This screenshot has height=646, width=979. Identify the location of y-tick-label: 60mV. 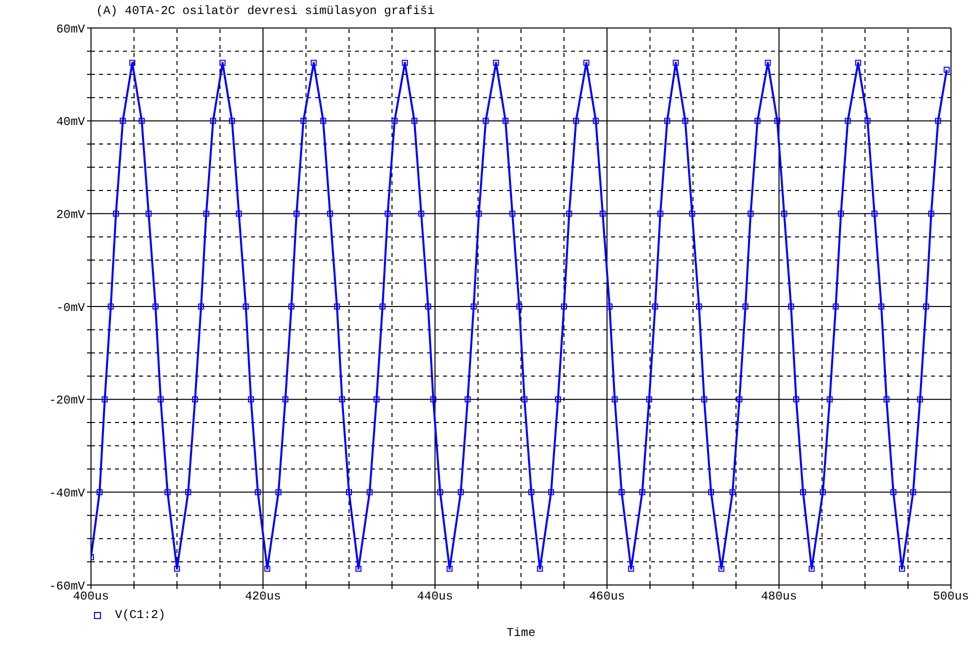
(71, 29).